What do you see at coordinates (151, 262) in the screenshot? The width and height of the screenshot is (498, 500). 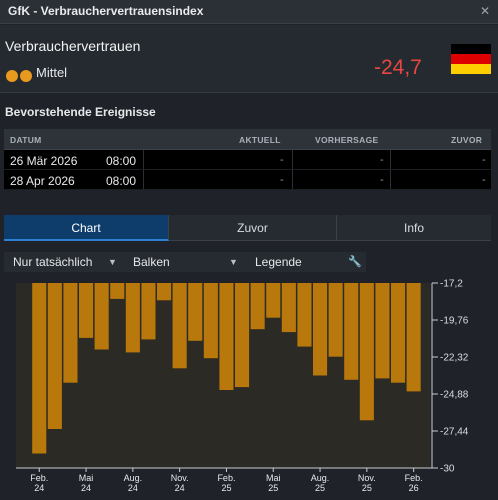 I see `chart-type-dropdown: Balken` at bounding box center [151, 262].